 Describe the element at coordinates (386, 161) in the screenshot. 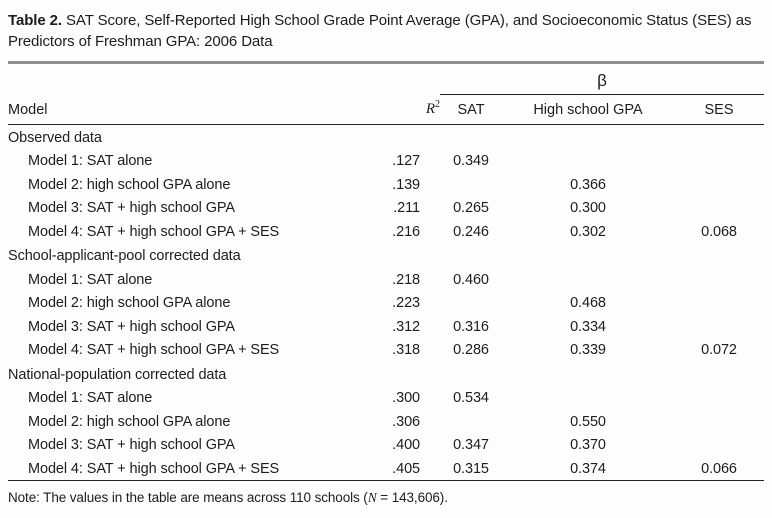

I see `table-row: Model 1: SAT alone .127 0.349` at that location.